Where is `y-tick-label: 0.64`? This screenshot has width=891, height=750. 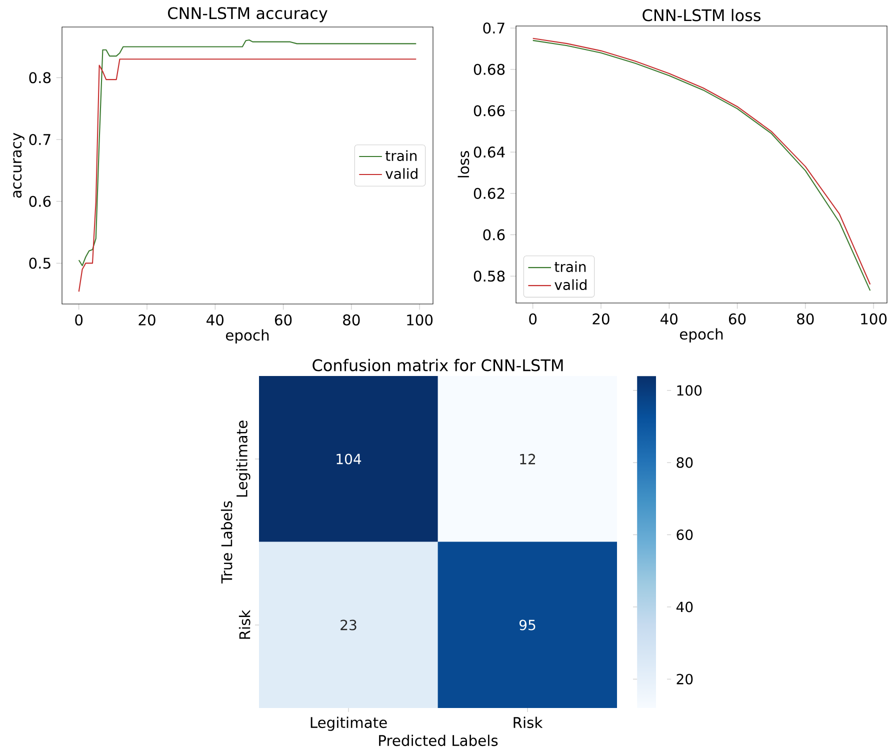
y-tick-label: 0.64 is located at coordinates (489, 152).